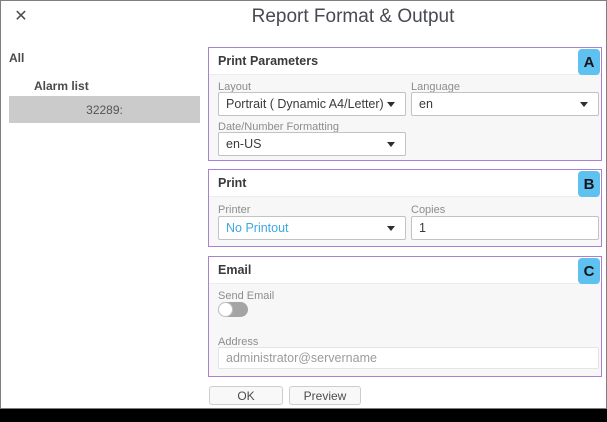 The image size is (607, 422). What do you see at coordinates (589, 271) in the screenshot?
I see `badge-c: C` at bounding box center [589, 271].